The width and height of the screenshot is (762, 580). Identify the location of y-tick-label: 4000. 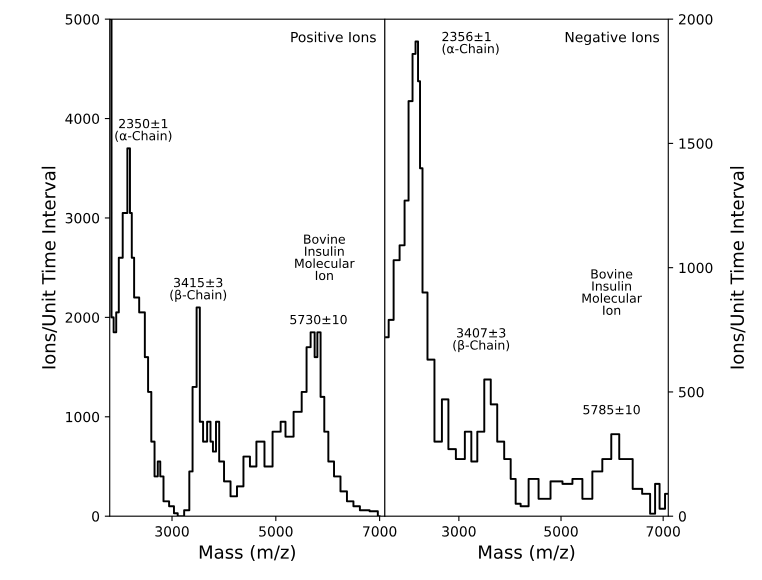
(82, 119).